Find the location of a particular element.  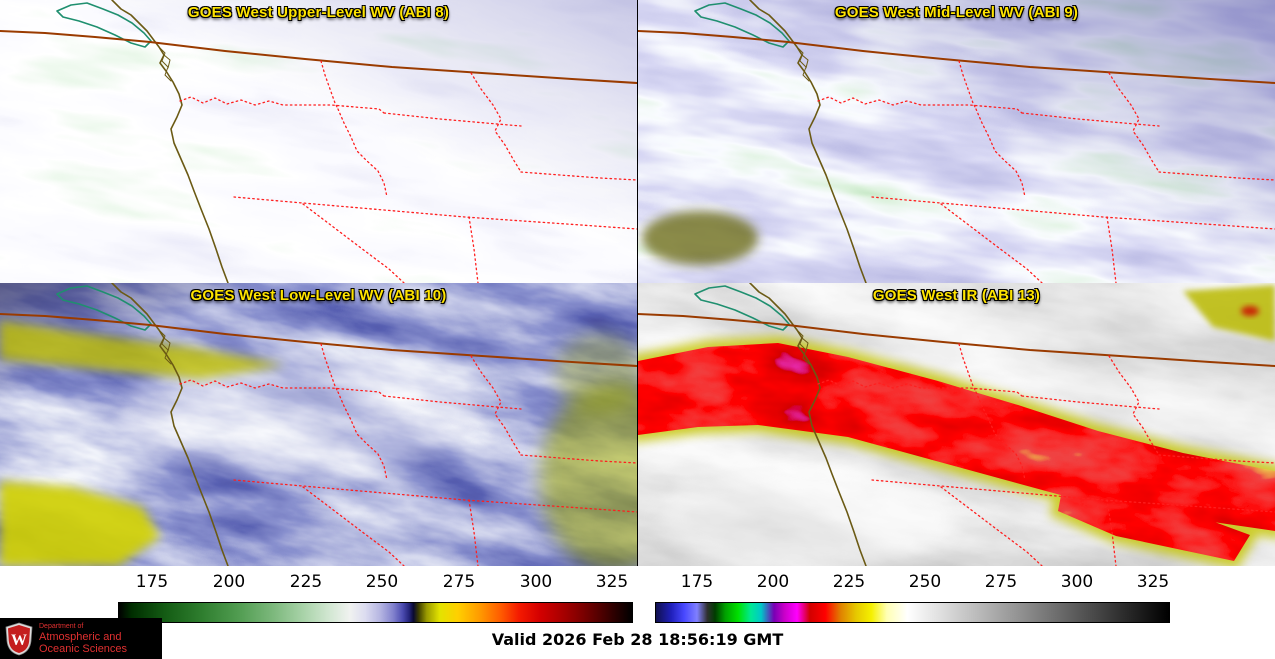

wv-tick-label: 175 is located at coordinates (152, 582).